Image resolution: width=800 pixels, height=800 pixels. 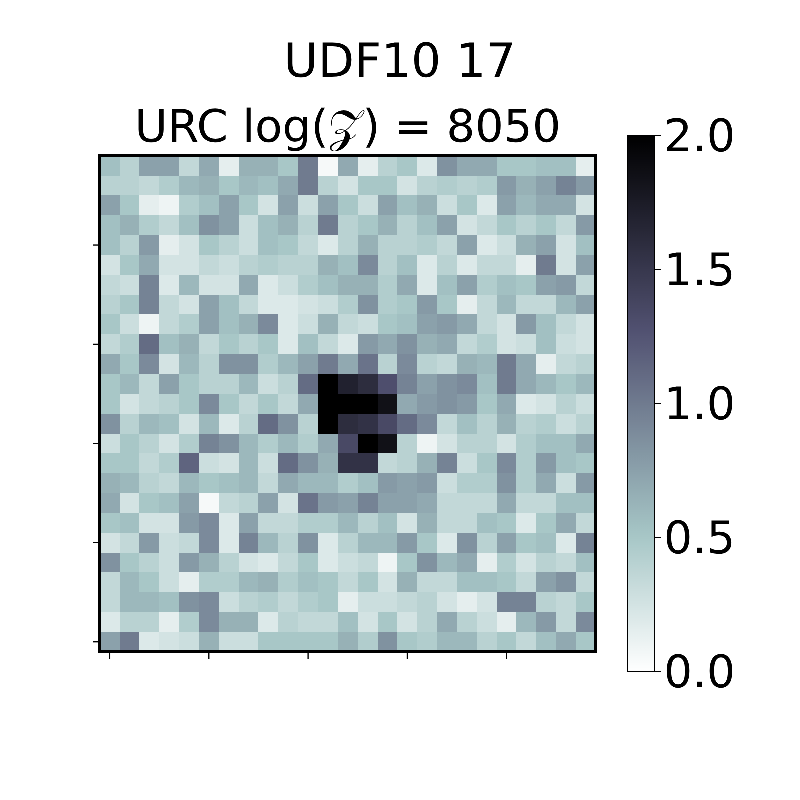 I want to click on chart-subtitle: URC log(𝒵) = 8050, so click(x=348, y=126).